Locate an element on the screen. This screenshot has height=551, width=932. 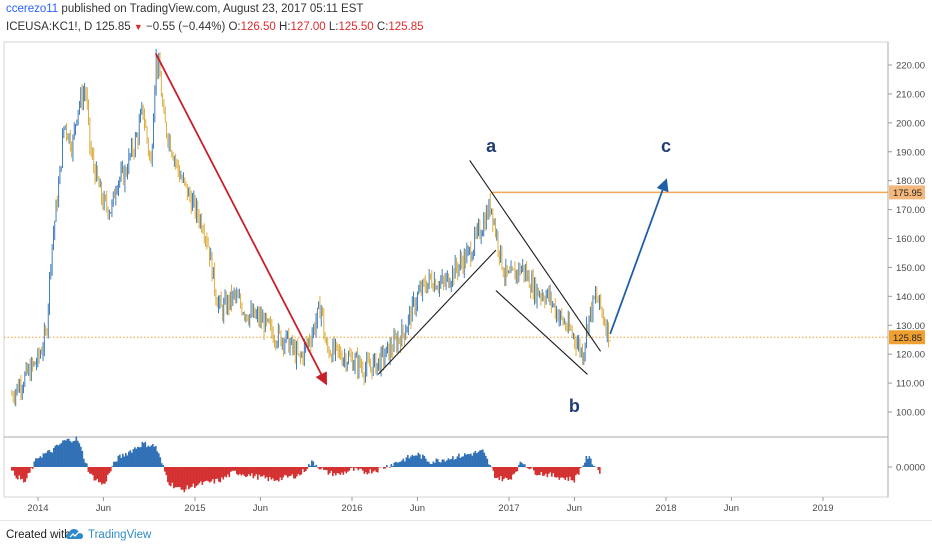
red-trend-arrow is located at coordinates (240, 219).